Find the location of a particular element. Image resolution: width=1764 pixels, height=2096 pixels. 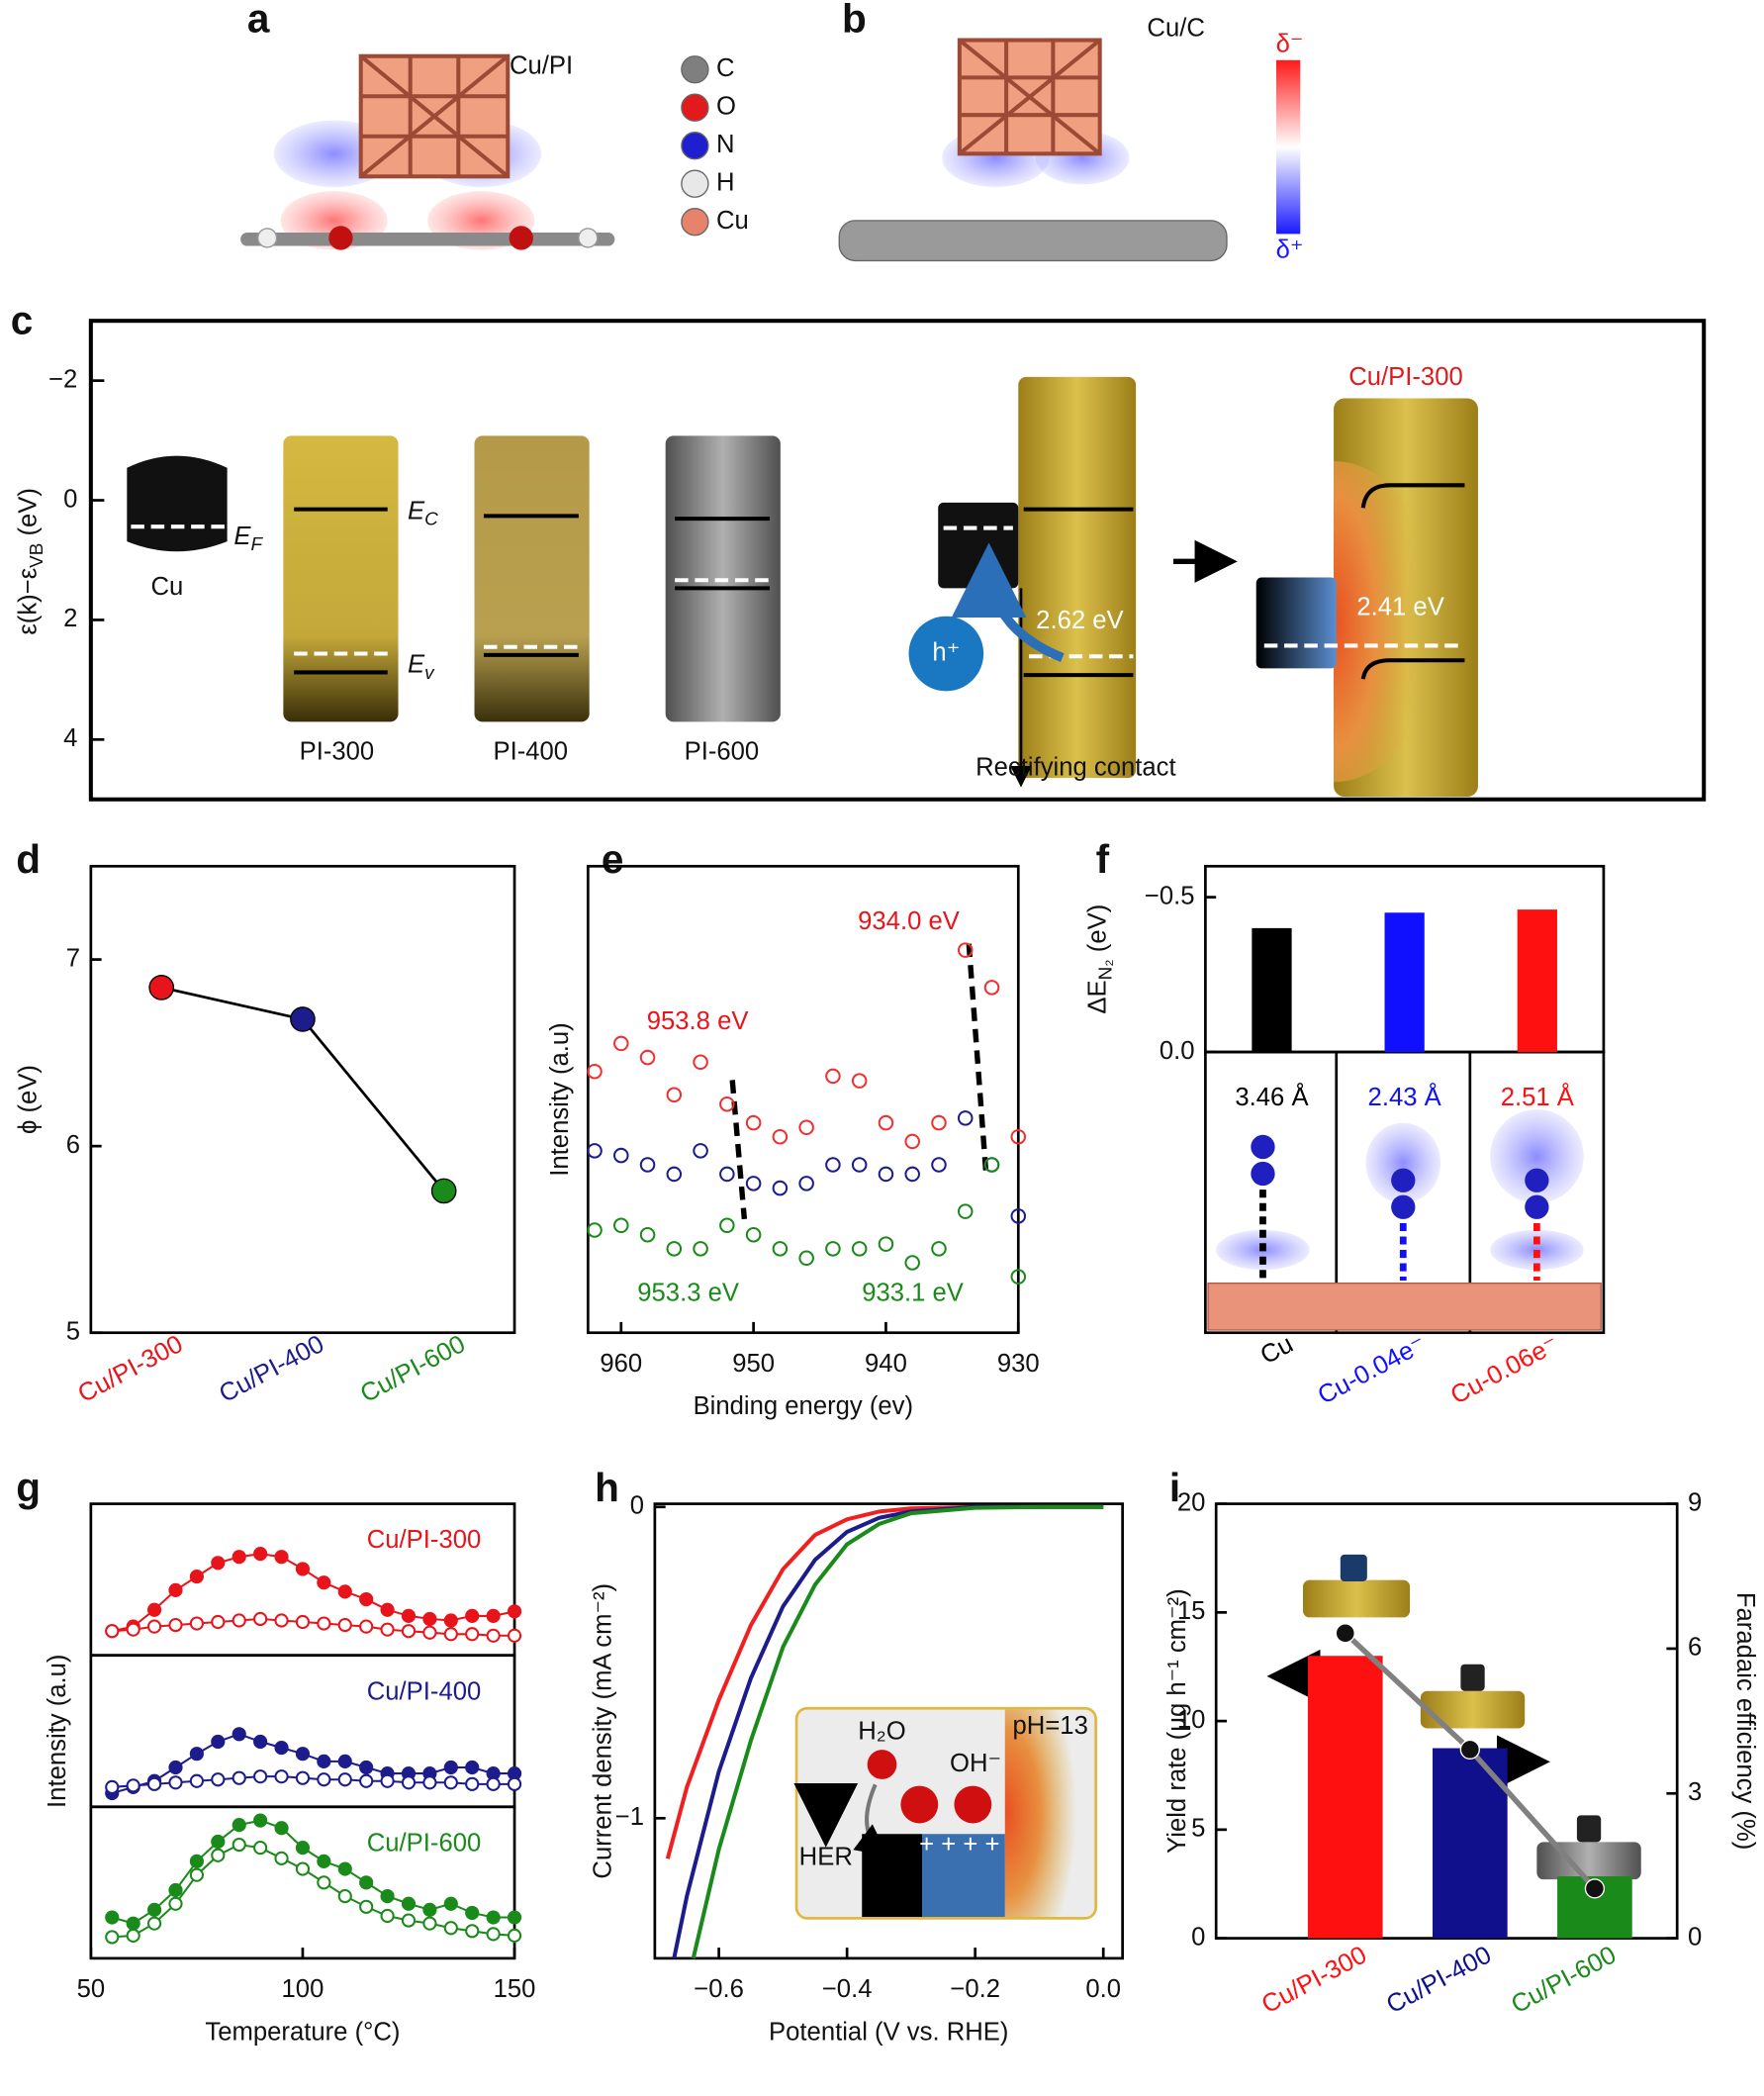

y2-tick-label: 6 is located at coordinates (1695, 1648).